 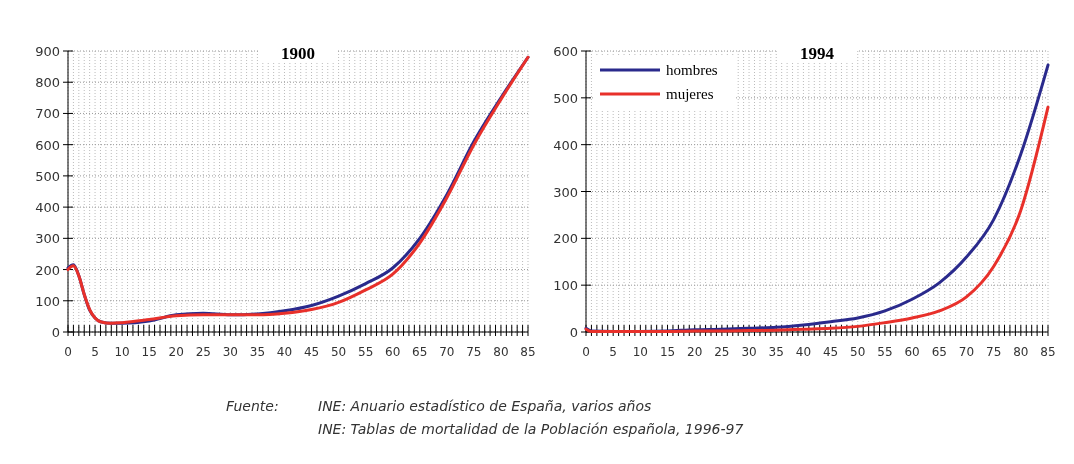 I want to click on chart-title: 1994, so click(x=817, y=53).